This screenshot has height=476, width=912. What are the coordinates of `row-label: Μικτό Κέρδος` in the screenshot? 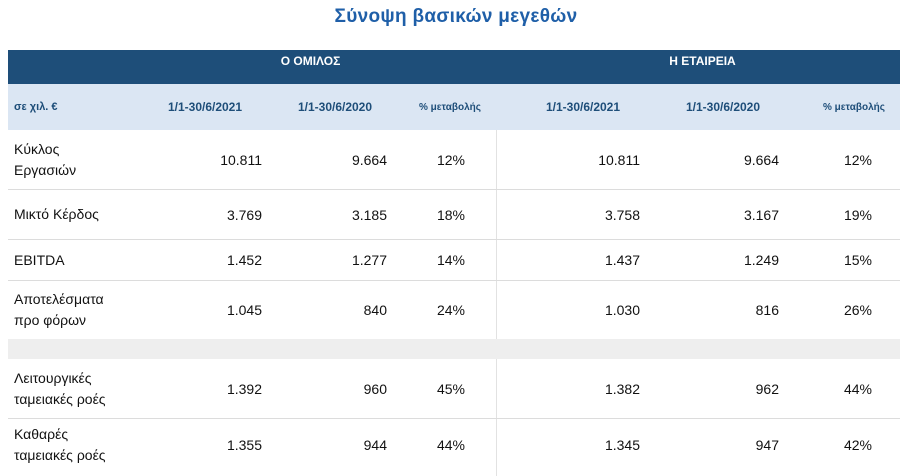 It's located at (56, 214).